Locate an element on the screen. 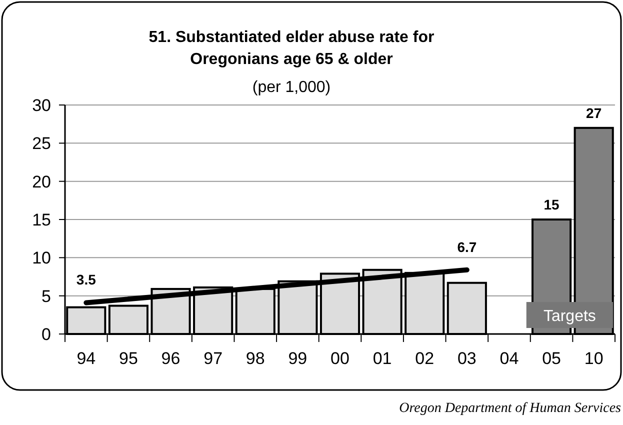  x-tick-label: 05 is located at coordinates (551, 358).